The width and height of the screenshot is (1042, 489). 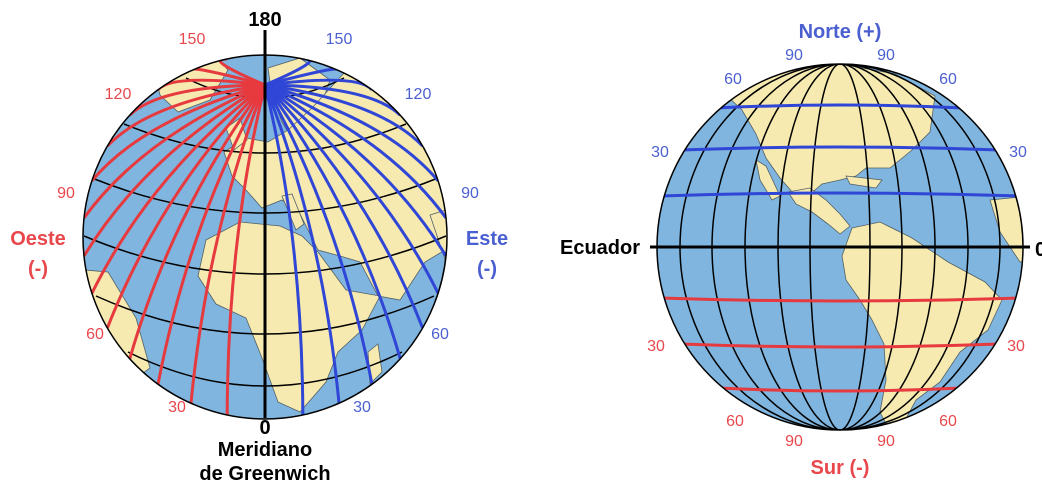 I want to click on africa-shape, so click(x=289, y=317).